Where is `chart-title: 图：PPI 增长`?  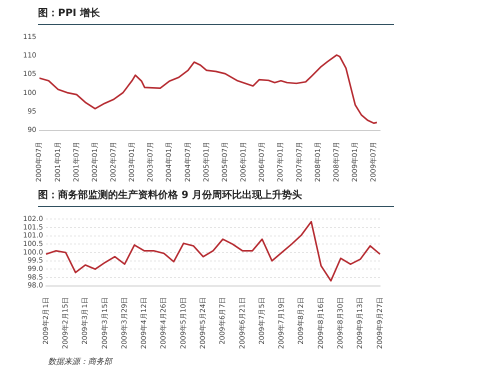
chart-title: 图：PPI 增长 is located at coordinates (216, 15).